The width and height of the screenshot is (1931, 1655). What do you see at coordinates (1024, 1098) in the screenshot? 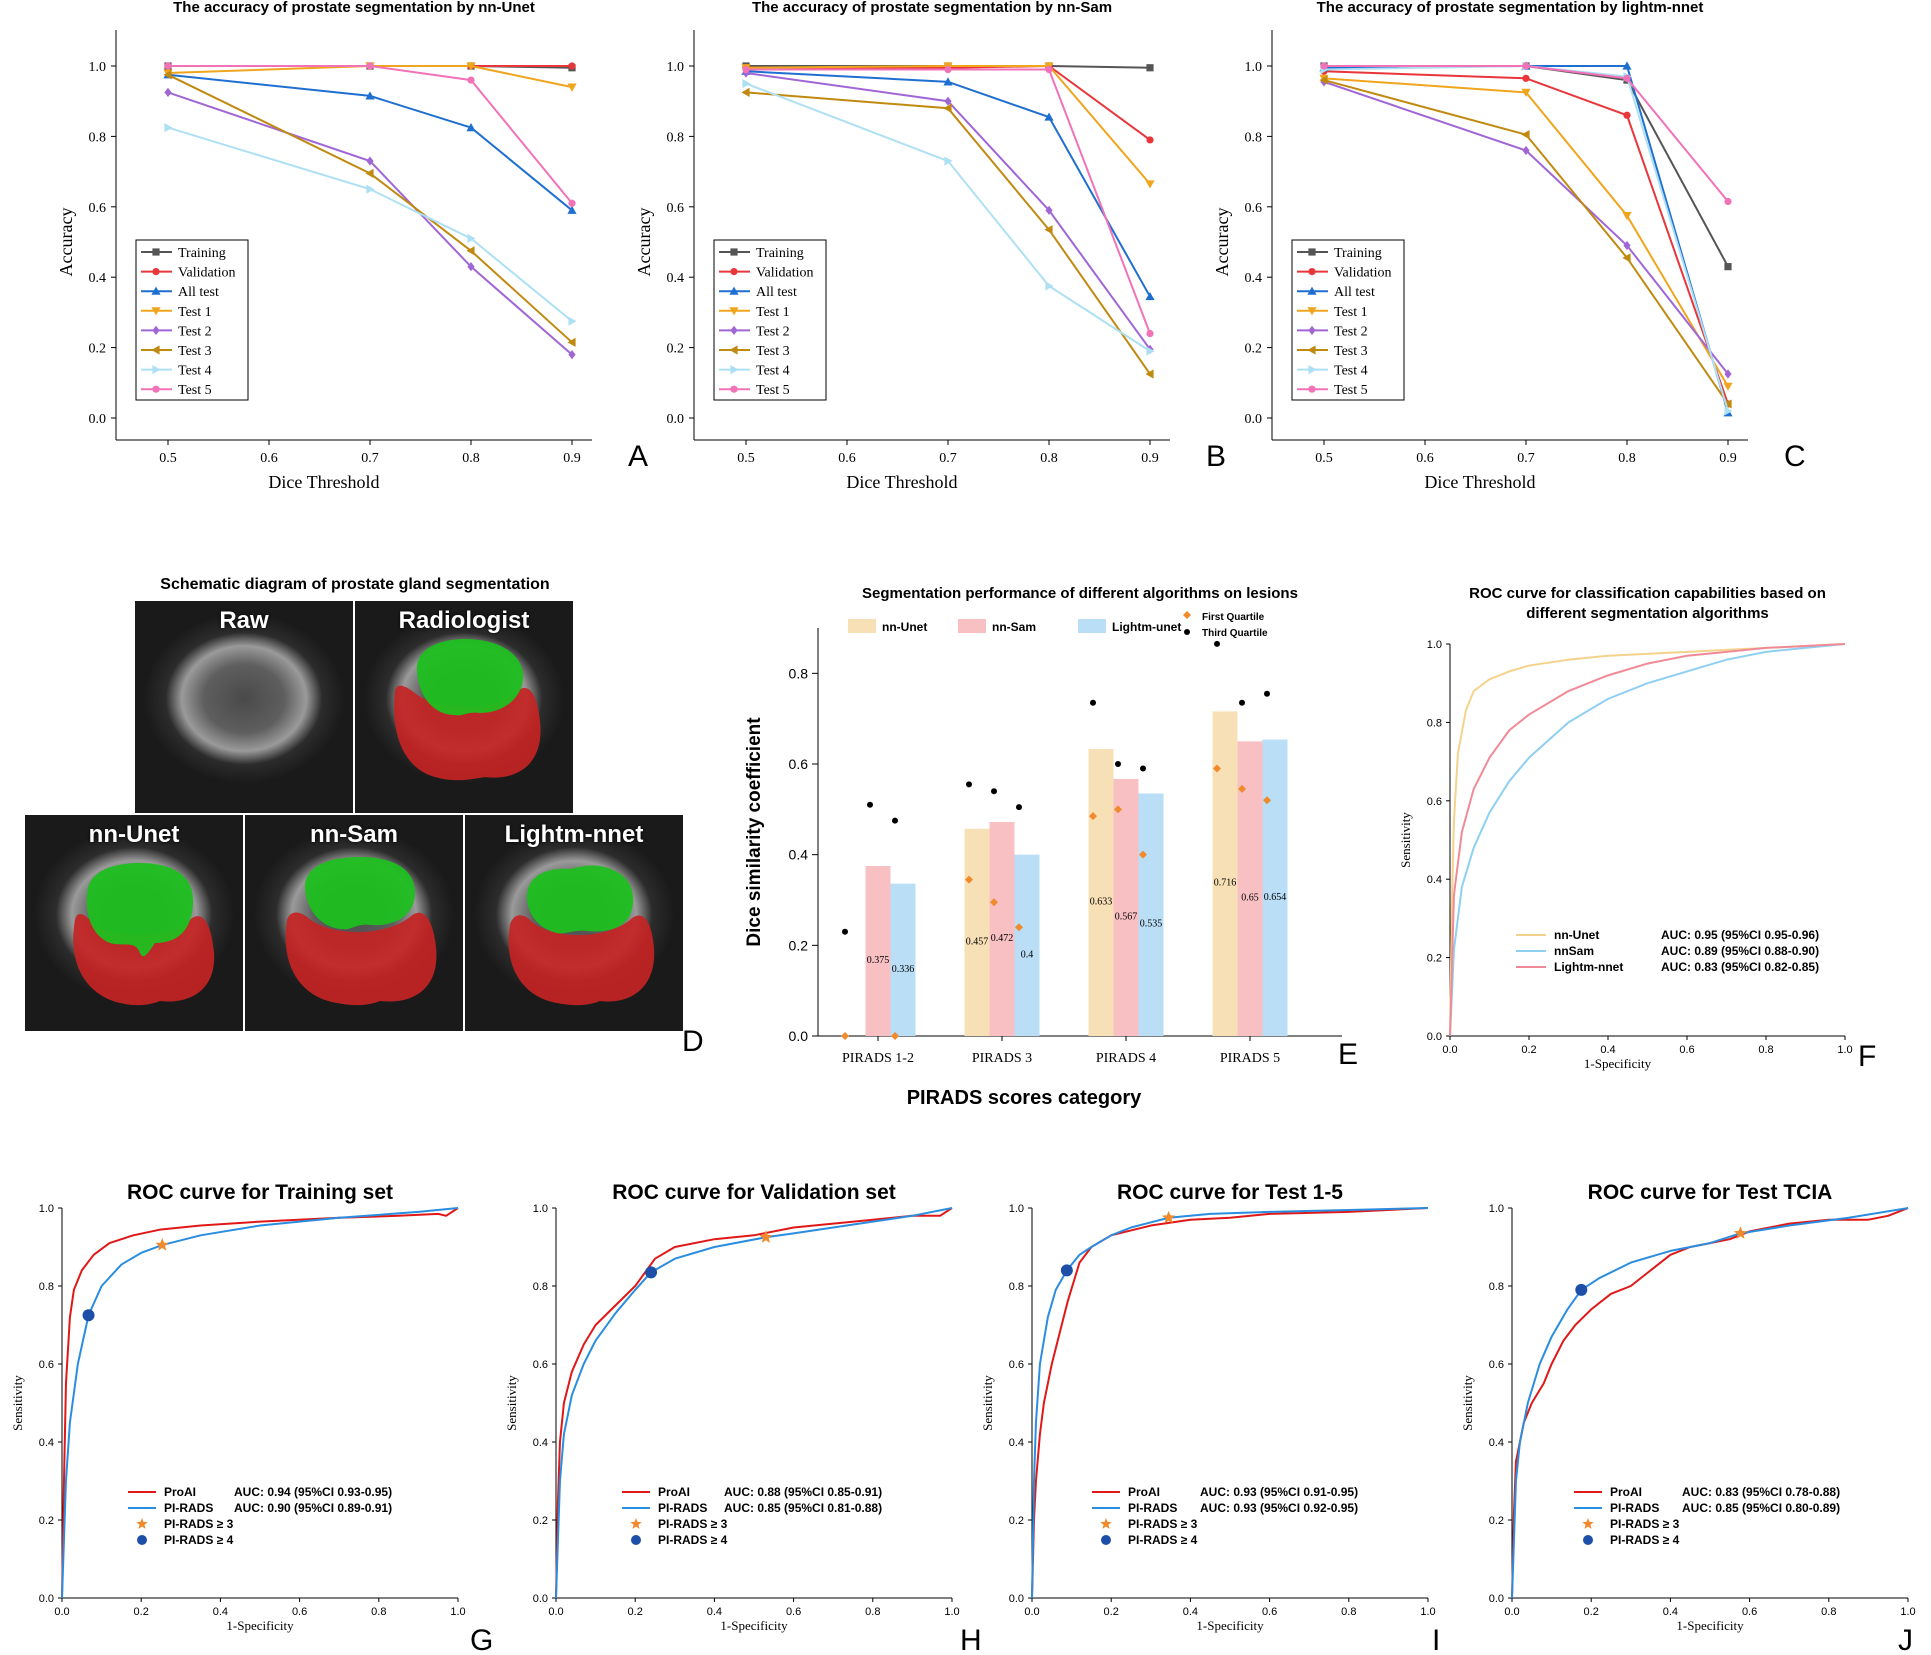
I see `x-axis-label: PIRADS scores category` at bounding box center [1024, 1098].